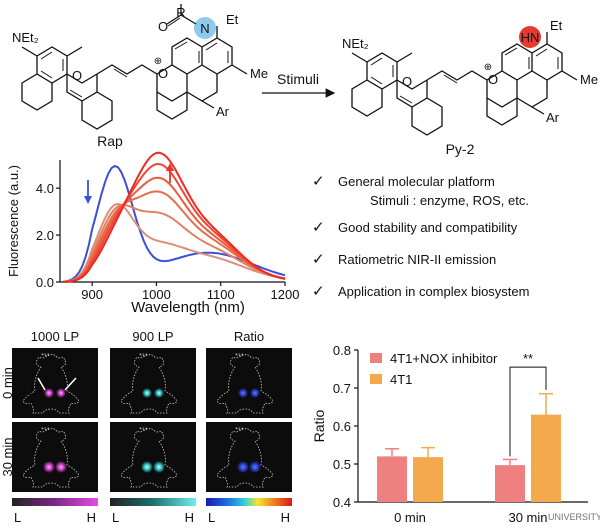  What do you see at coordinates (37, 92) in the screenshot?
I see `benzo-extension` at bounding box center [37, 92].